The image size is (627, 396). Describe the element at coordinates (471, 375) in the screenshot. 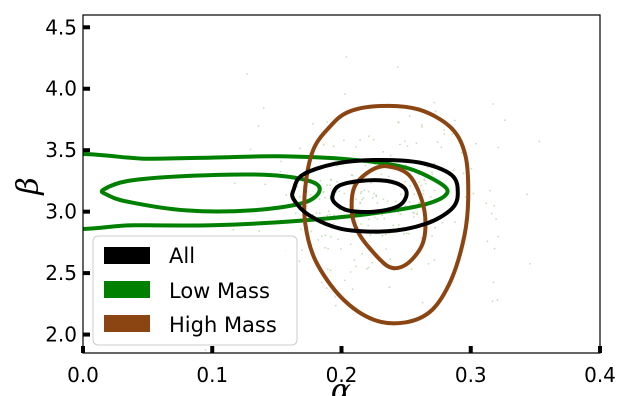

I see `x-tick-label: 0.3` at that location.